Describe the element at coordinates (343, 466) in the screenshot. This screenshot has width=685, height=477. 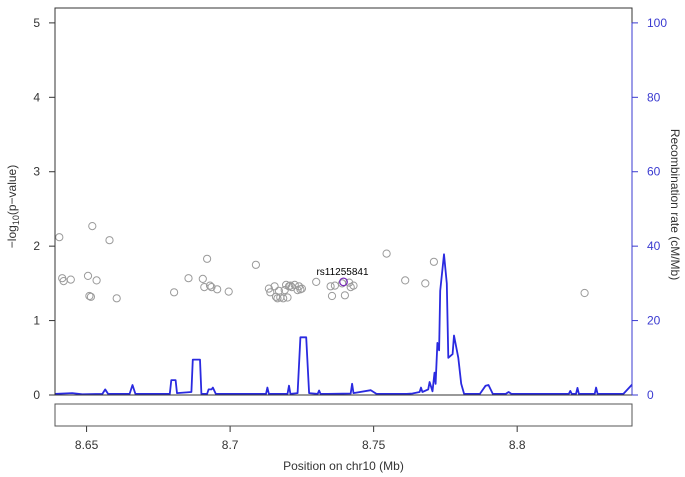
I see `x-axis-title: Position on chr10 (Mb)` at that location.